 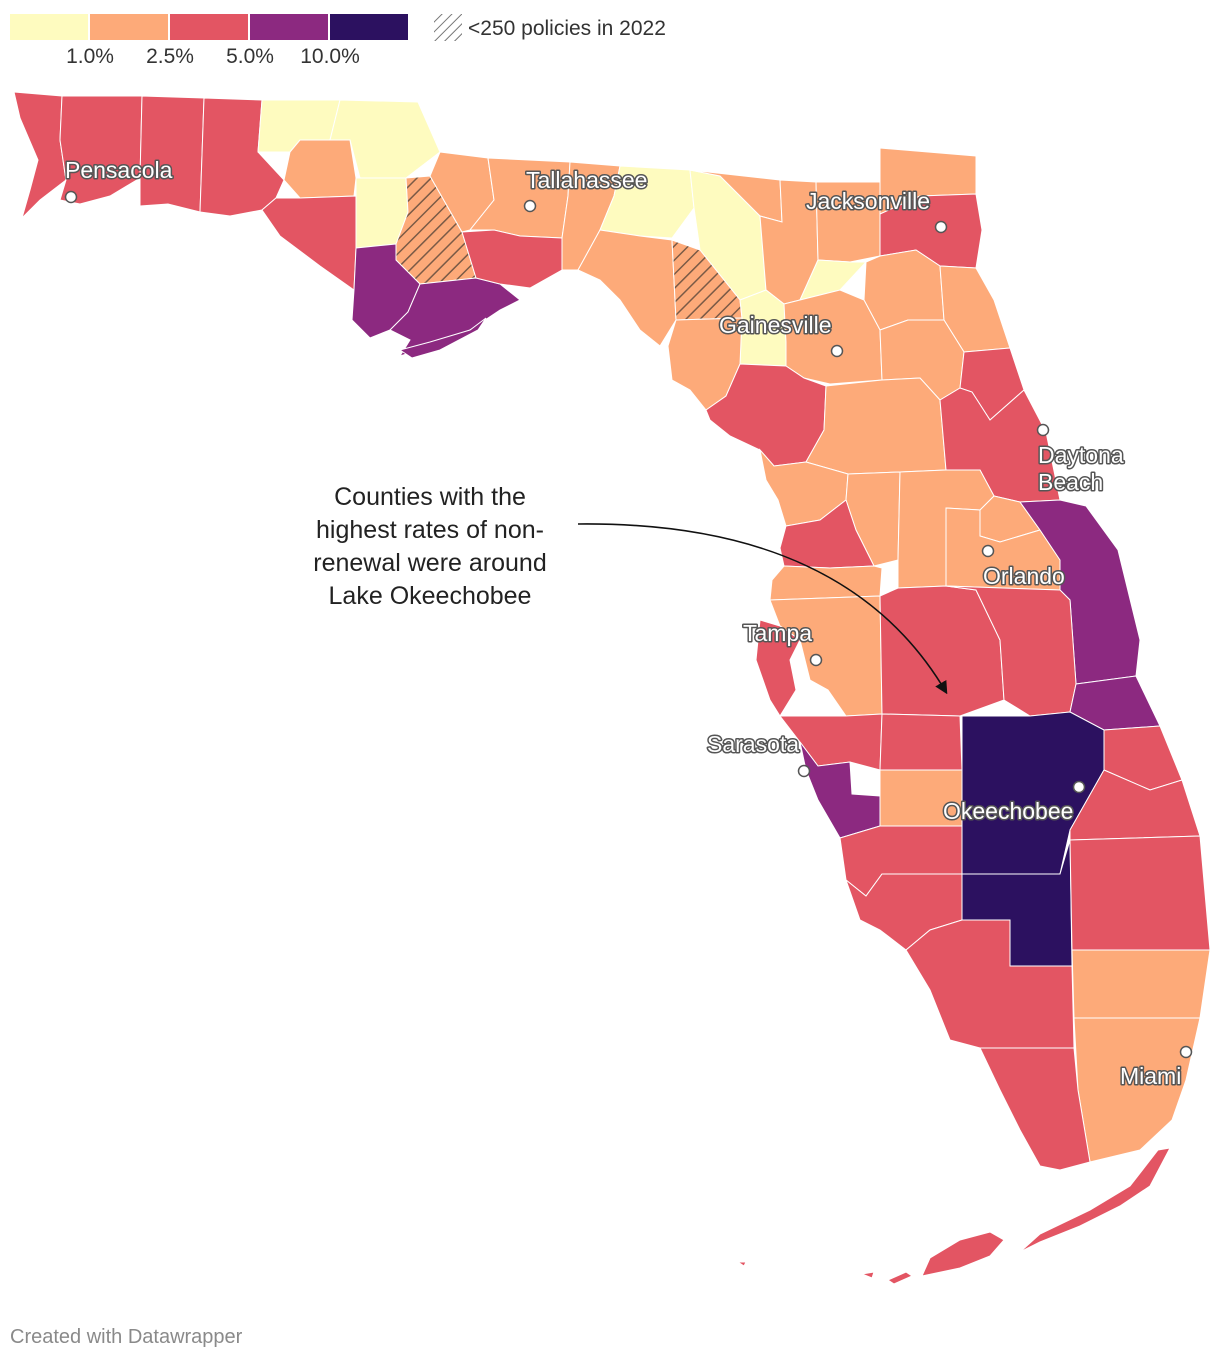 I want to click on annotation-line-1: Counties with the, so click(x=430, y=497).